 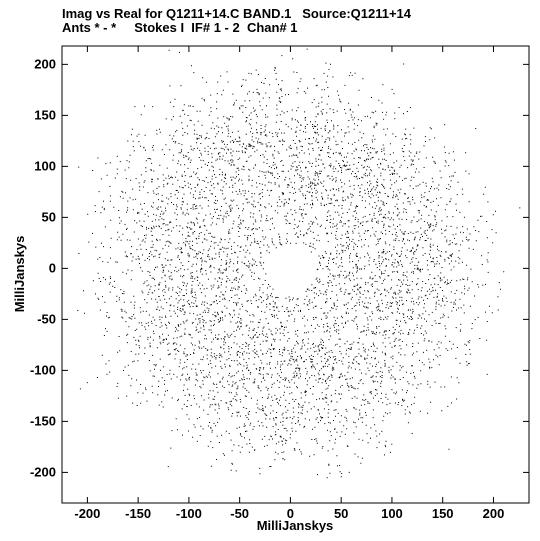 I want to click on y-axis-title: MilliJanskys, so click(x=19, y=274).